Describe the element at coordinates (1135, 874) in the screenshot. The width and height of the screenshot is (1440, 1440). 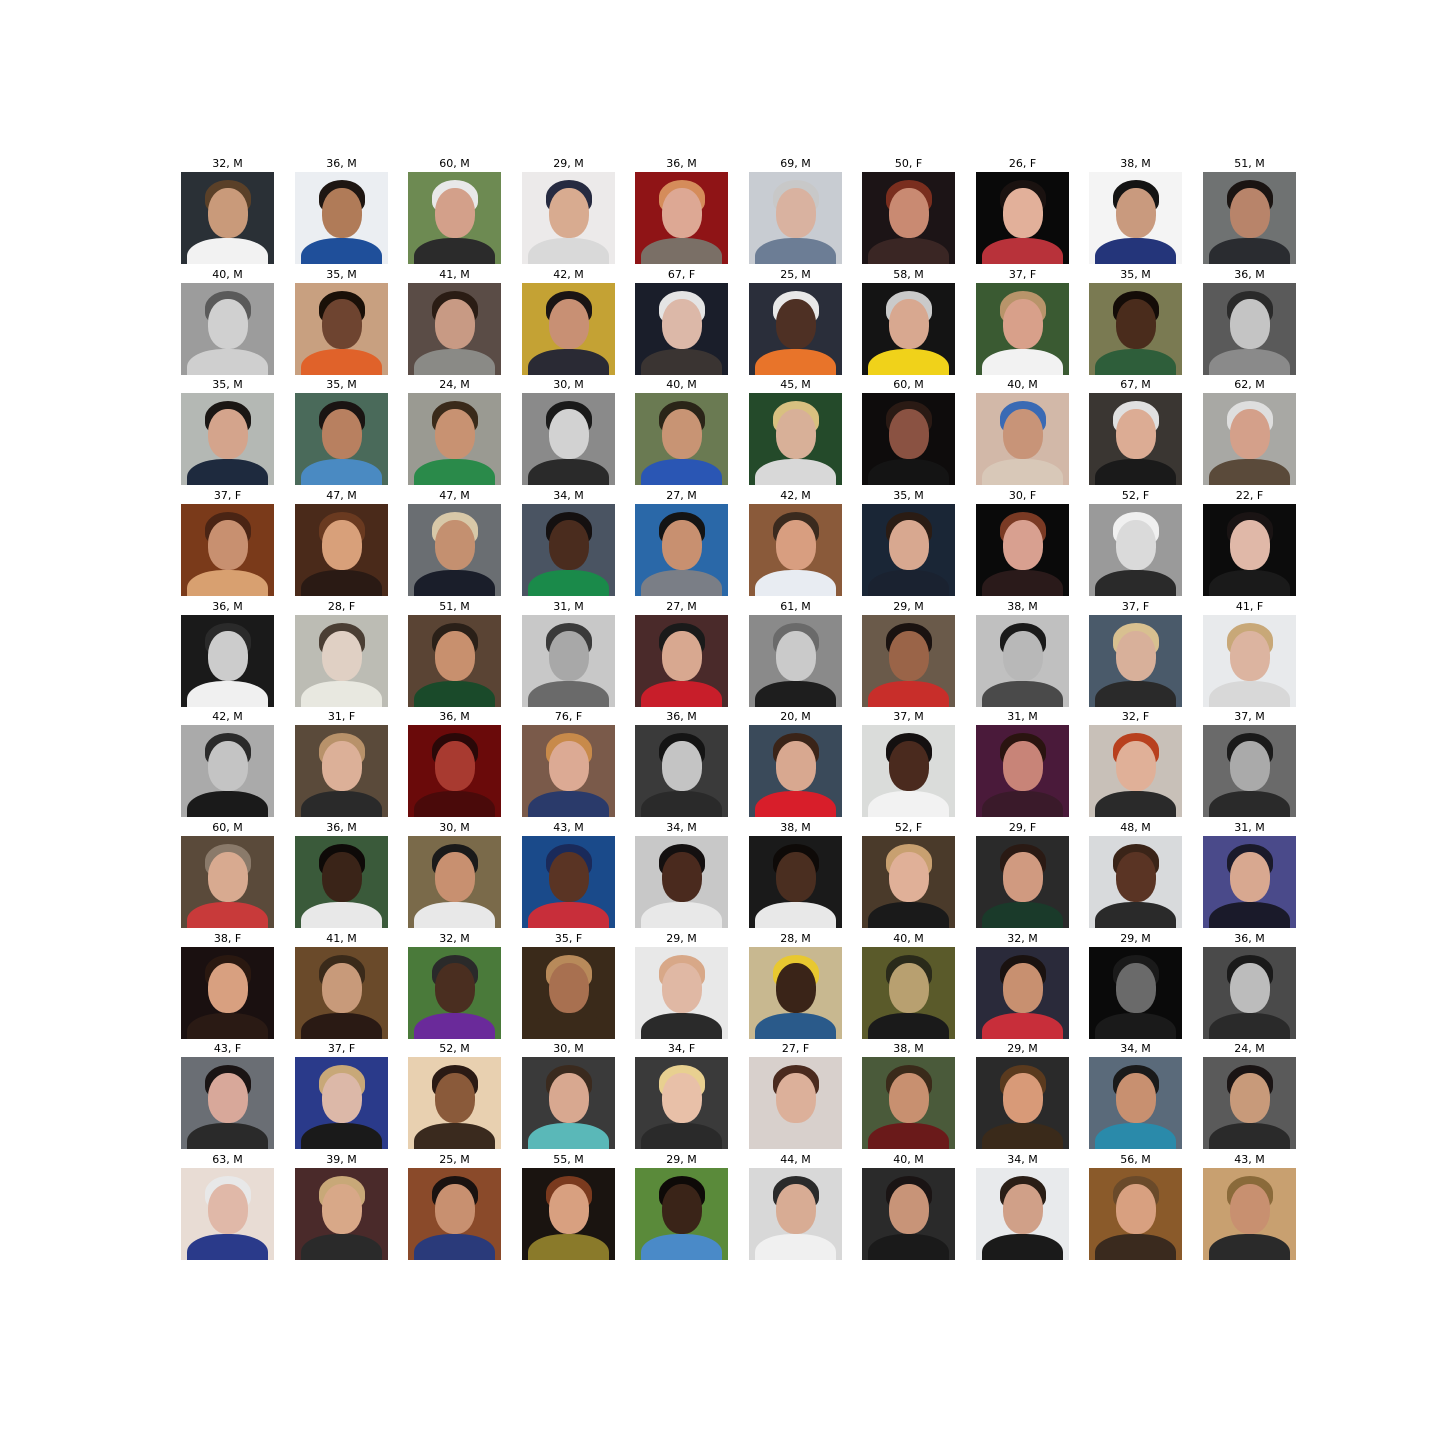
I see `face-cell: 48, M` at that location.